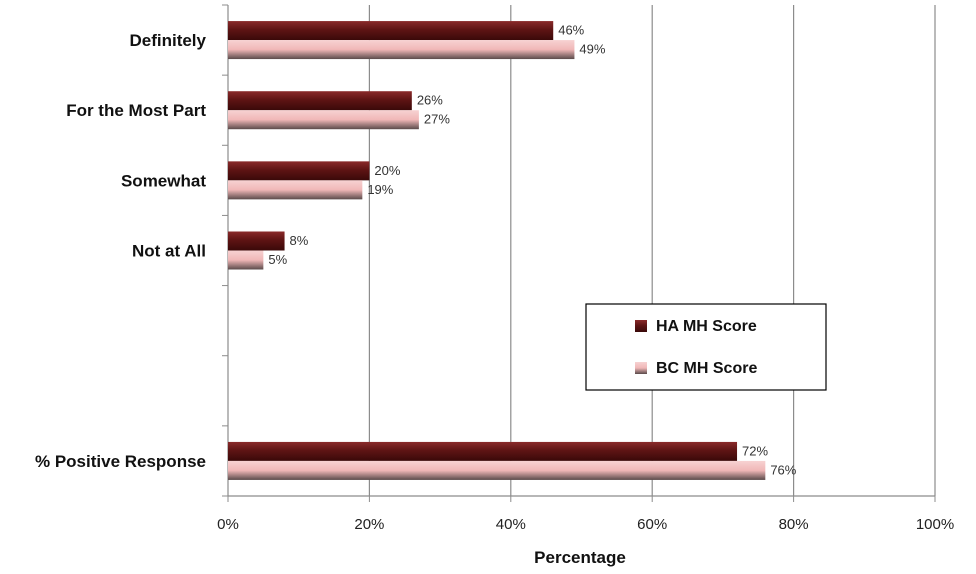 The height and width of the screenshot is (574, 976). Describe the element at coordinates (430, 100) in the screenshot. I see `data-label: 26%` at that location.